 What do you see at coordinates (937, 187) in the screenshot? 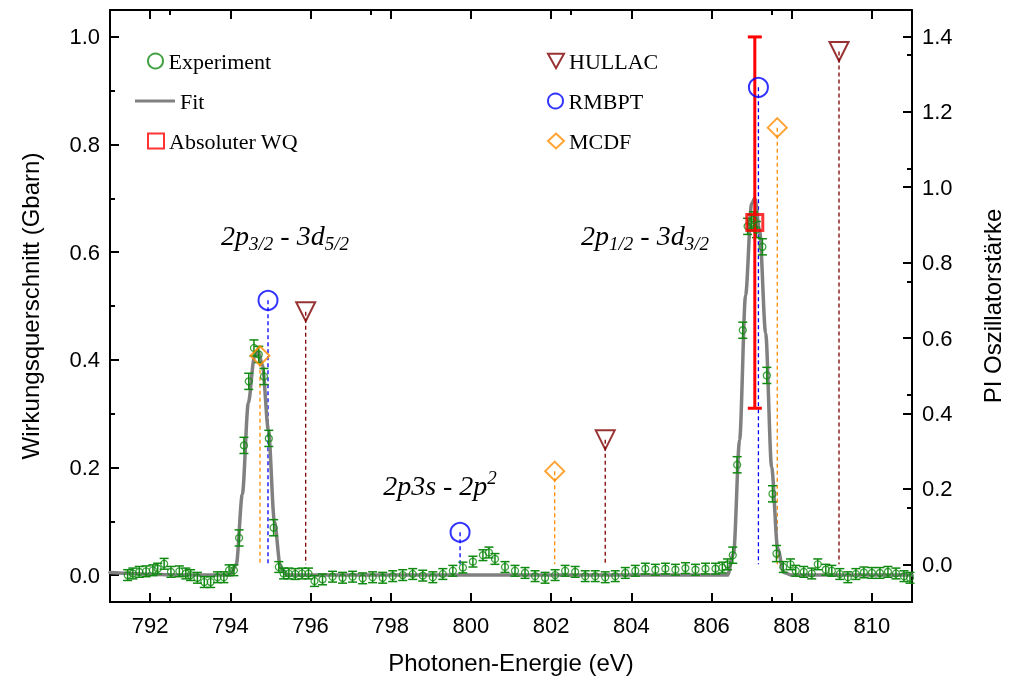
I see `y2-tick-label: 1.0` at bounding box center [937, 187].